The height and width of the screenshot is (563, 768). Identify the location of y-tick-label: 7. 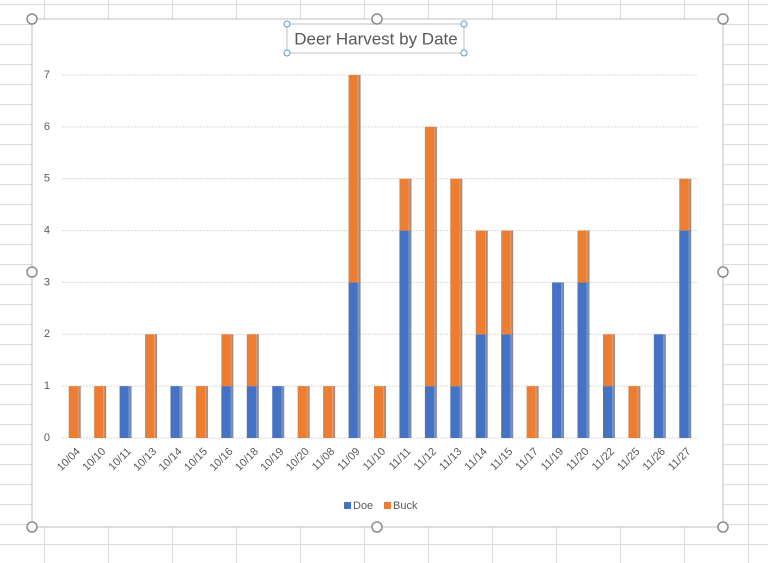
(47, 75).